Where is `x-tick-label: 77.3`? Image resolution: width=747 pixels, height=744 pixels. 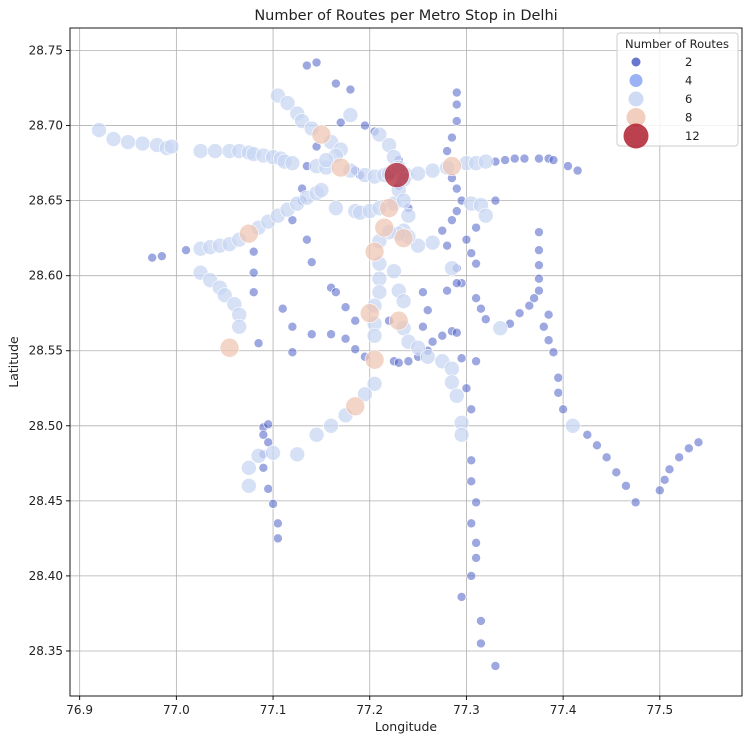 x-tick-label: 77.3 is located at coordinates (466, 710).